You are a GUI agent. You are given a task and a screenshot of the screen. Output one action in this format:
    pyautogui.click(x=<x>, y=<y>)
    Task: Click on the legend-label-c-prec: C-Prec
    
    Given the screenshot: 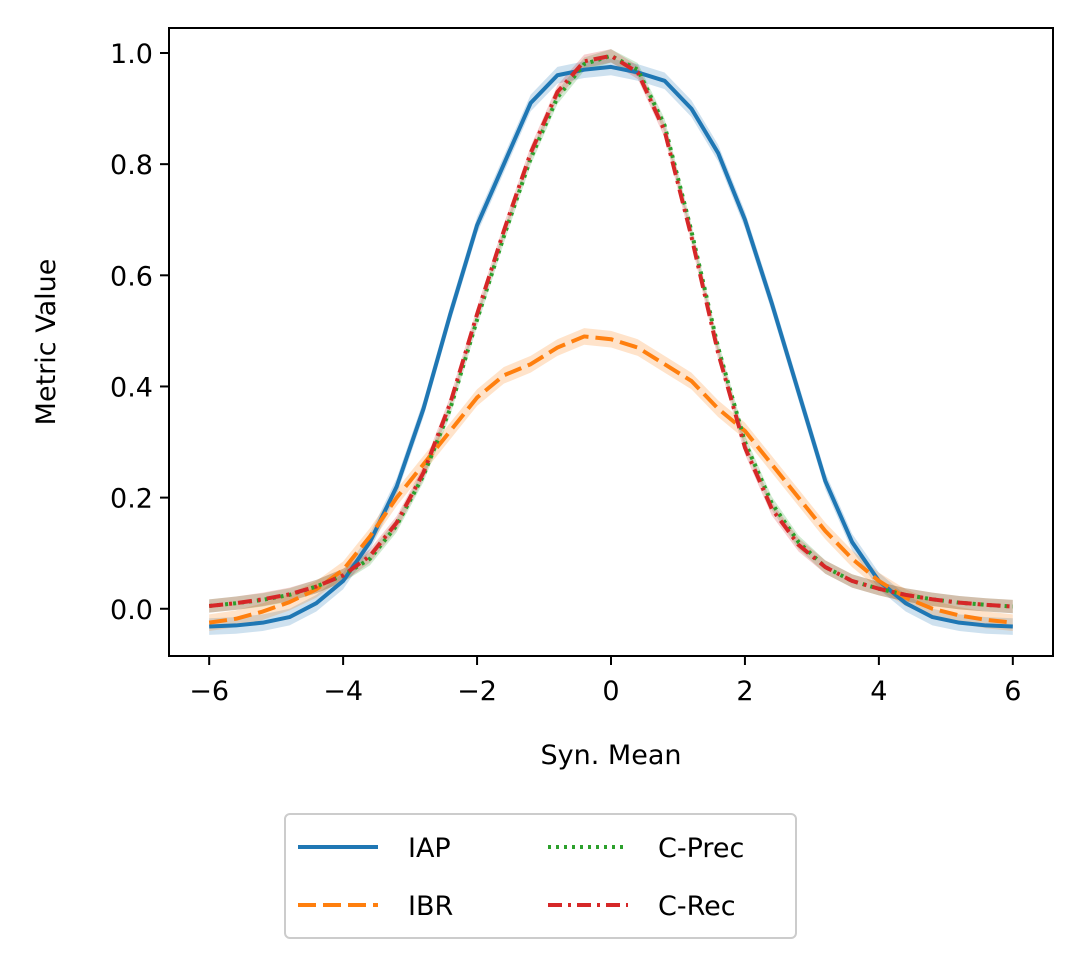 What is the action you would take?
    pyautogui.click(x=701, y=848)
    